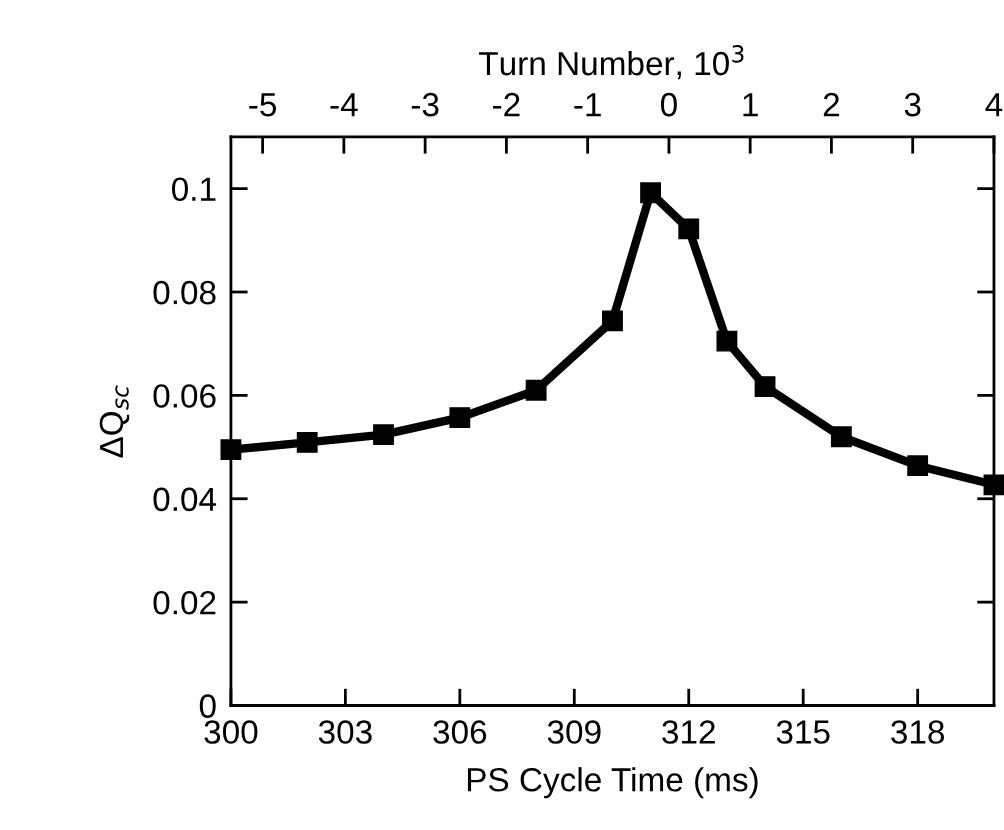 The width and height of the screenshot is (1004, 830). What do you see at coordinates (460, 732) in the screenshot?
I see `x-tick-label: 306` at bounding box center [460, 732].